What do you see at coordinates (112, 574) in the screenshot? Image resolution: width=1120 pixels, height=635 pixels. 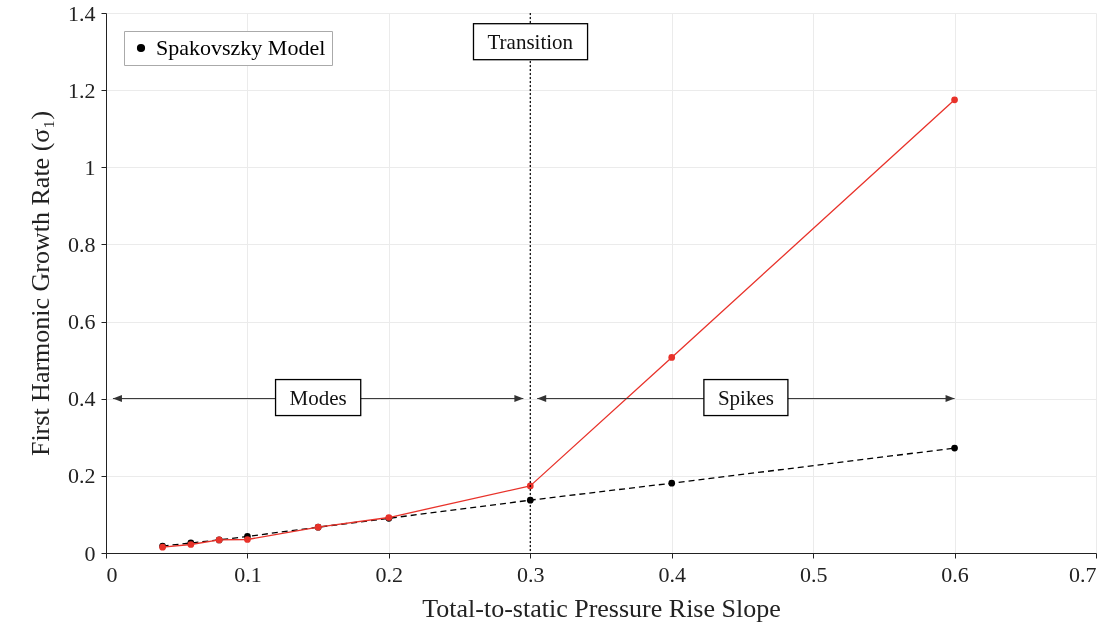 I see `x-tick-label: 0` at bounding box center [112, 574].